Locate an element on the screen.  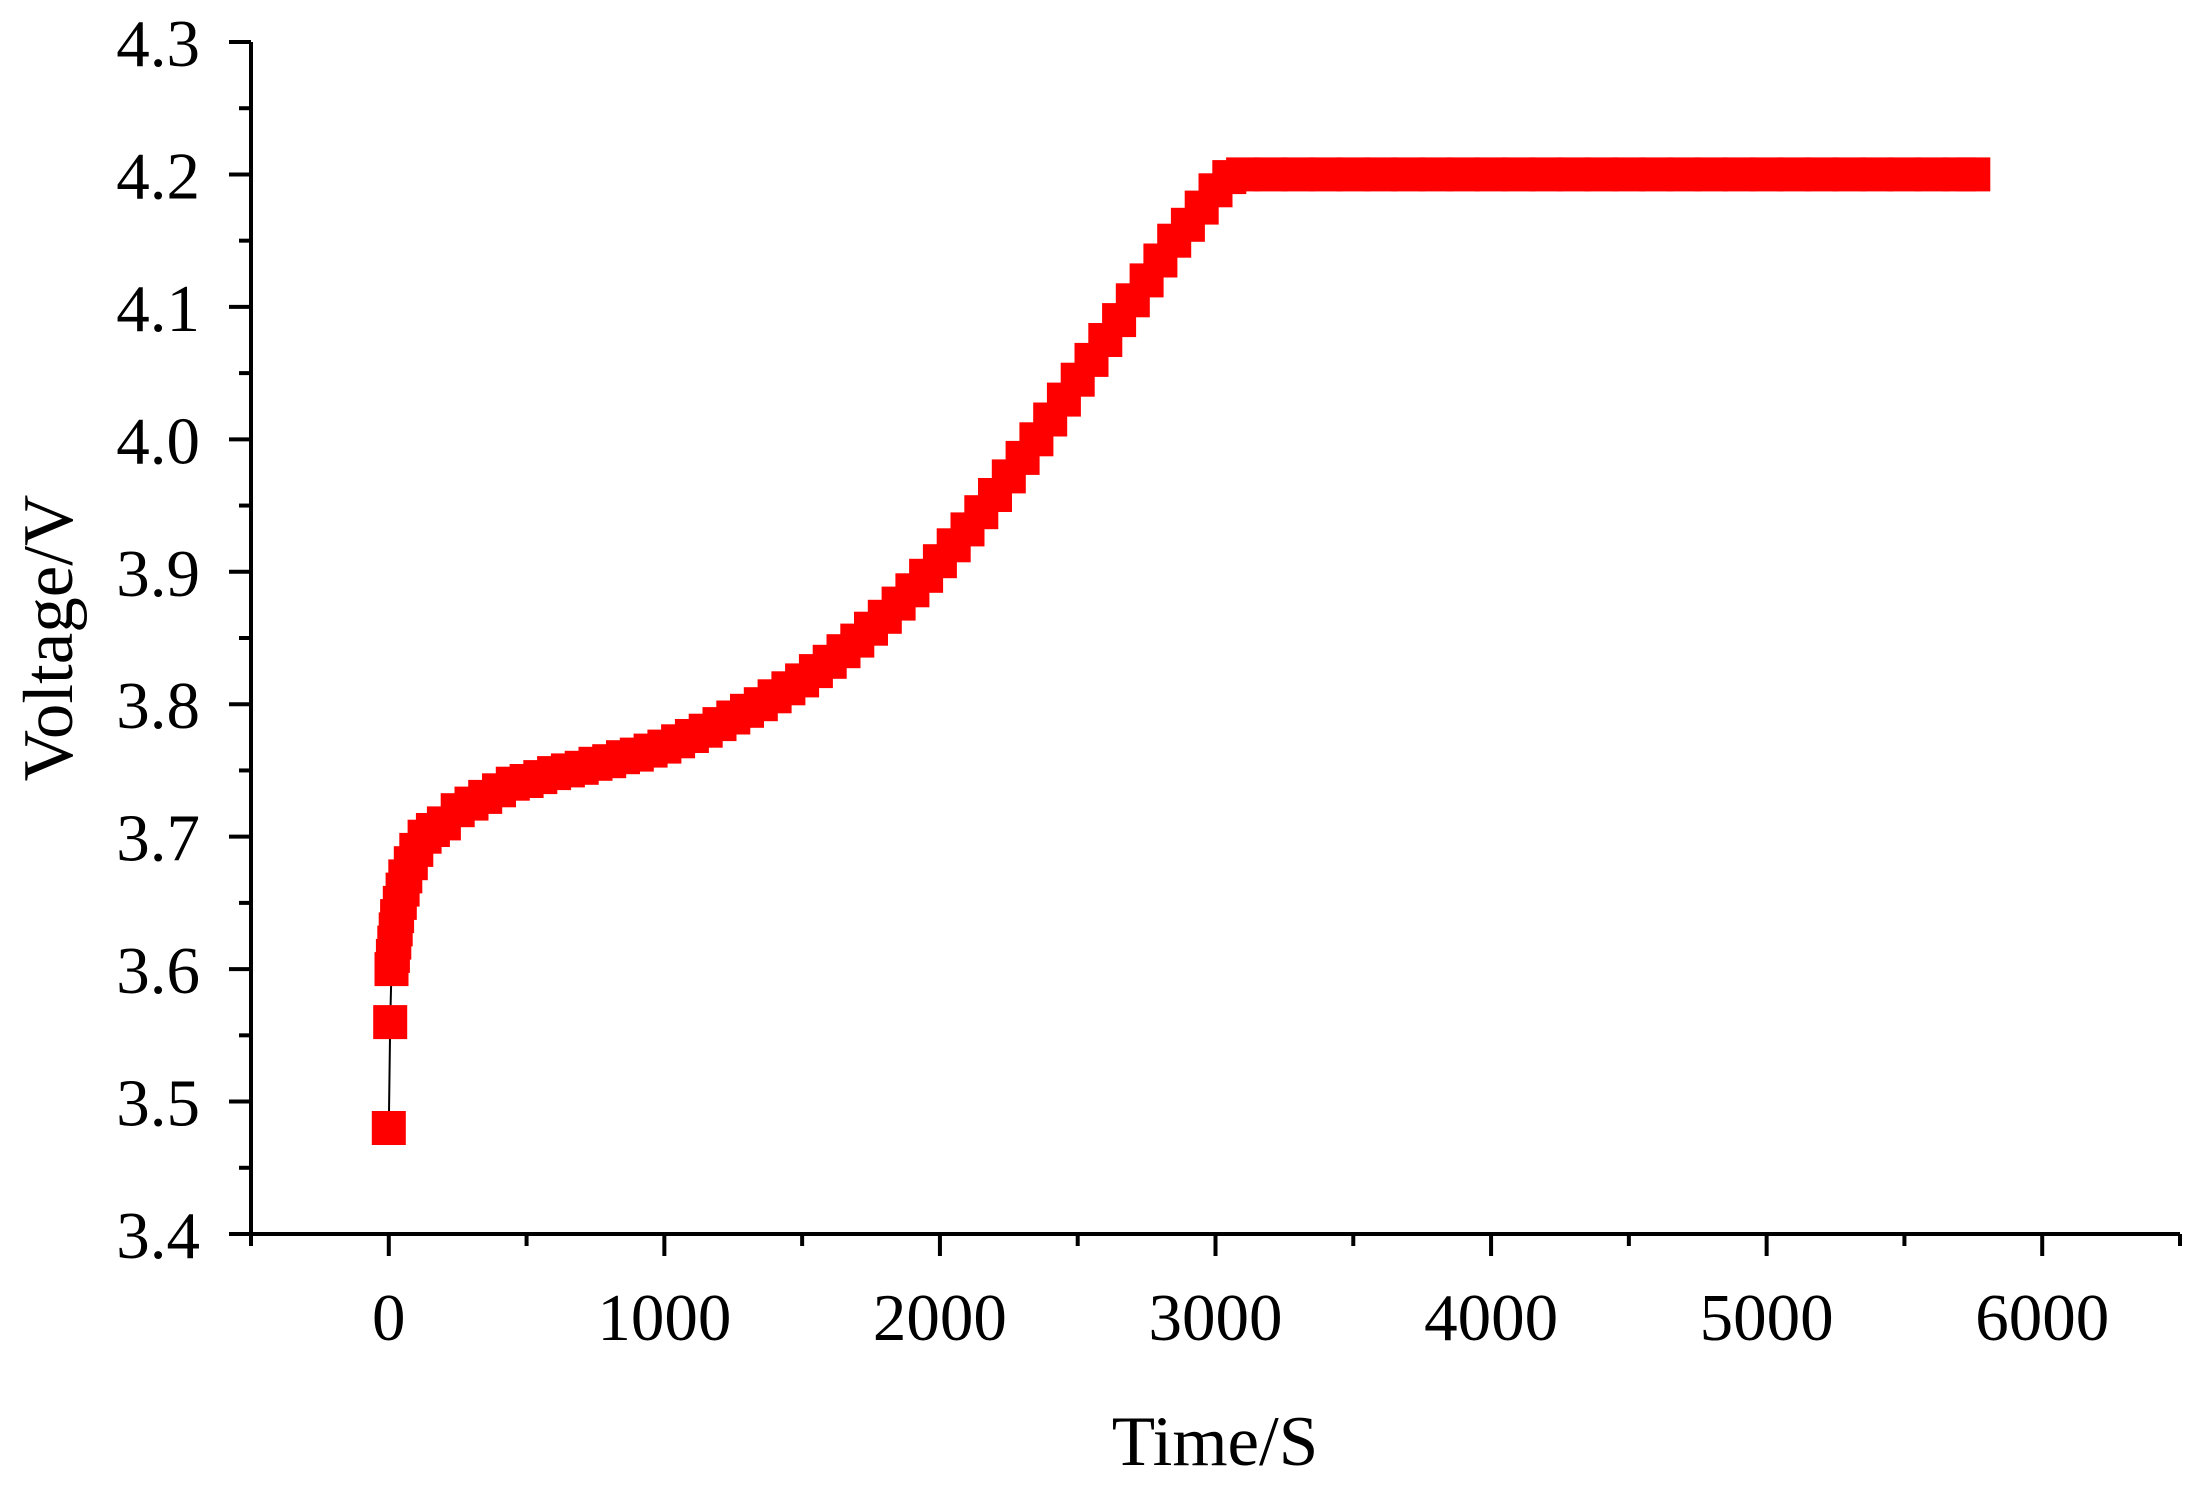
y-tick-label: 3.8 is located at coordinates (158, 706).